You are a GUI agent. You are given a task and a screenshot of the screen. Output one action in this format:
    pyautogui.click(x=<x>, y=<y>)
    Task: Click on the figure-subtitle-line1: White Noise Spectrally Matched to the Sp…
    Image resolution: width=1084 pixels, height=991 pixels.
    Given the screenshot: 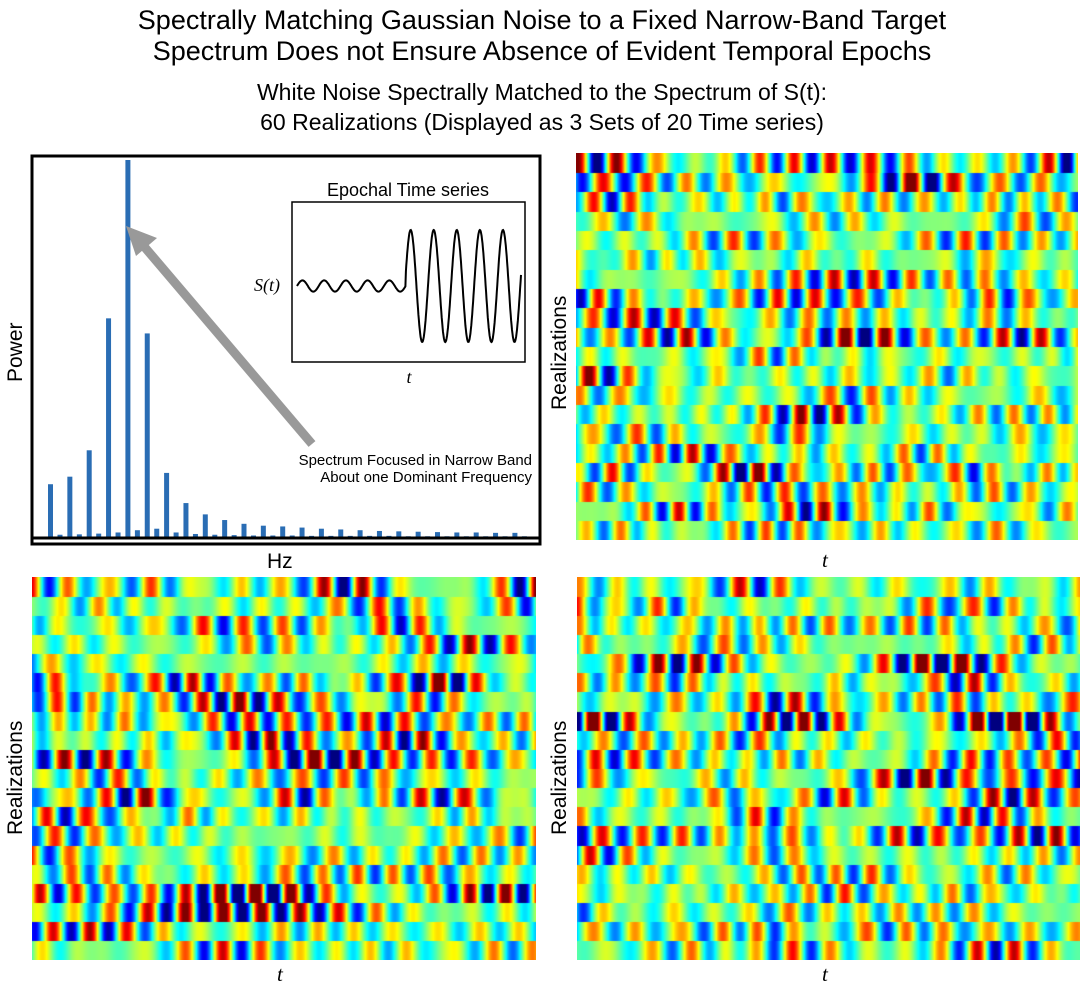 What is the action you would take?
    pyautogui.click(x=542, y=92)
    